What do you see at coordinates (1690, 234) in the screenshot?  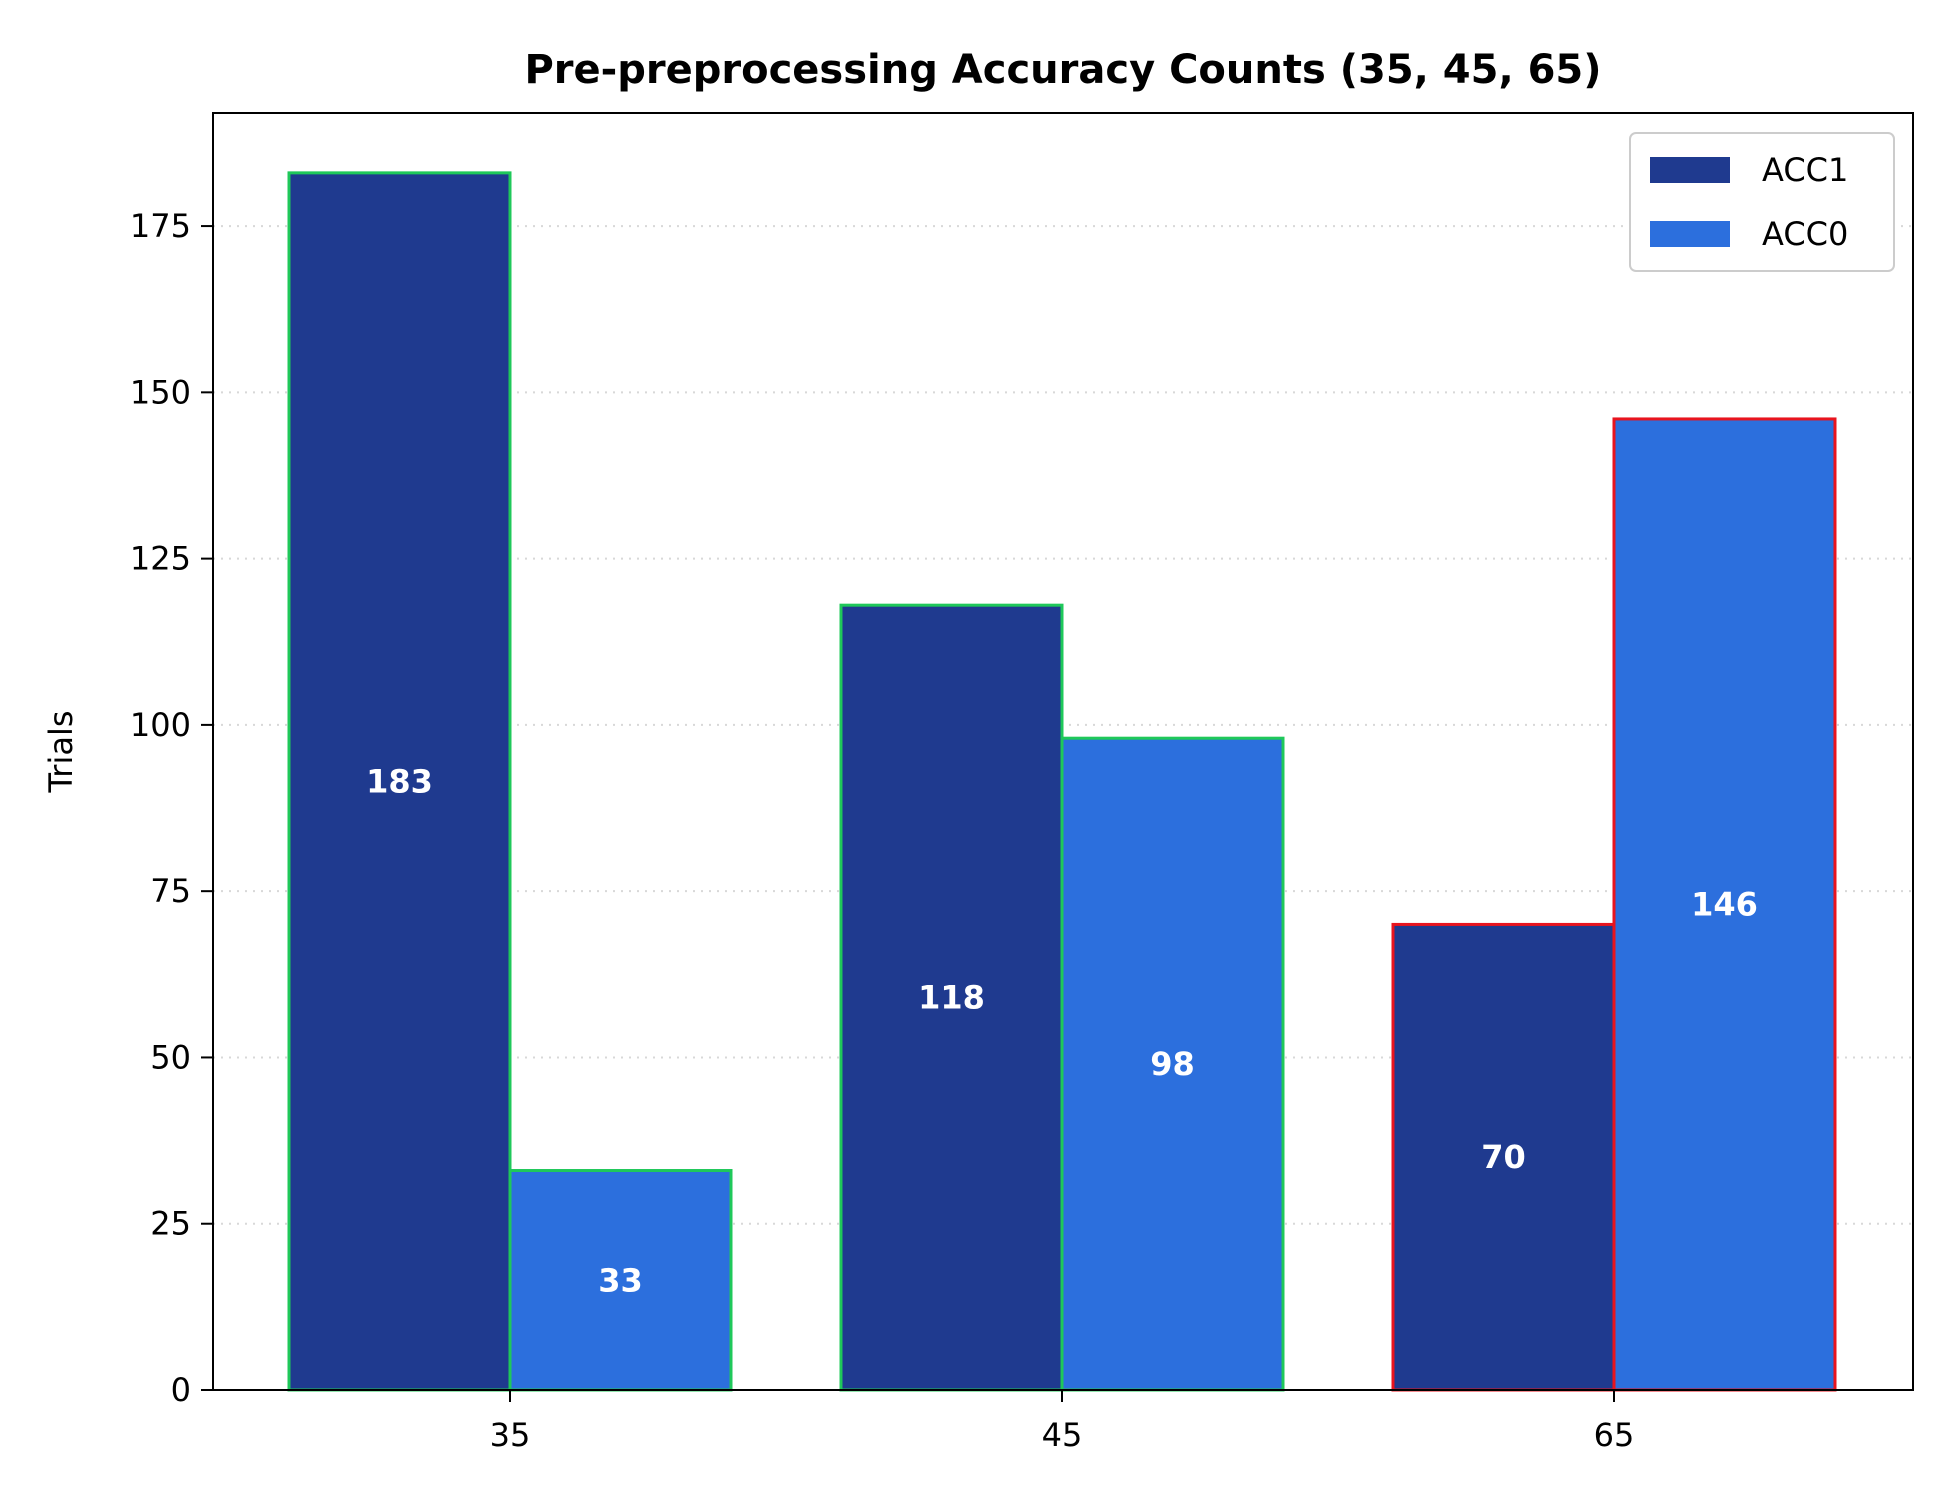 I see `legend-swatch-acc0` at bounding box center [1690, 234].